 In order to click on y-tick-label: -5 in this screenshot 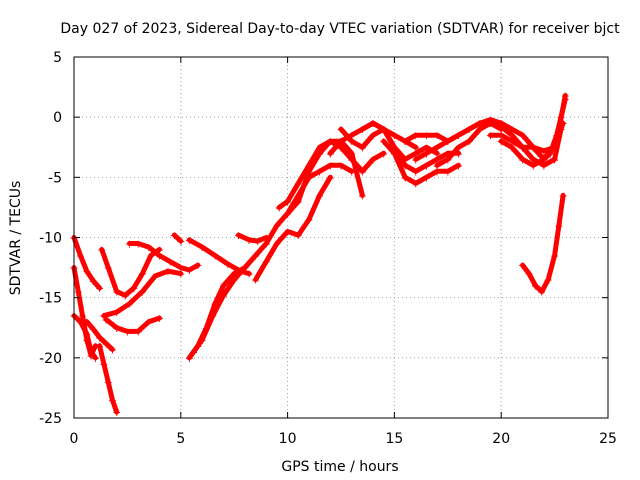, I will do `click(55, 178)`.